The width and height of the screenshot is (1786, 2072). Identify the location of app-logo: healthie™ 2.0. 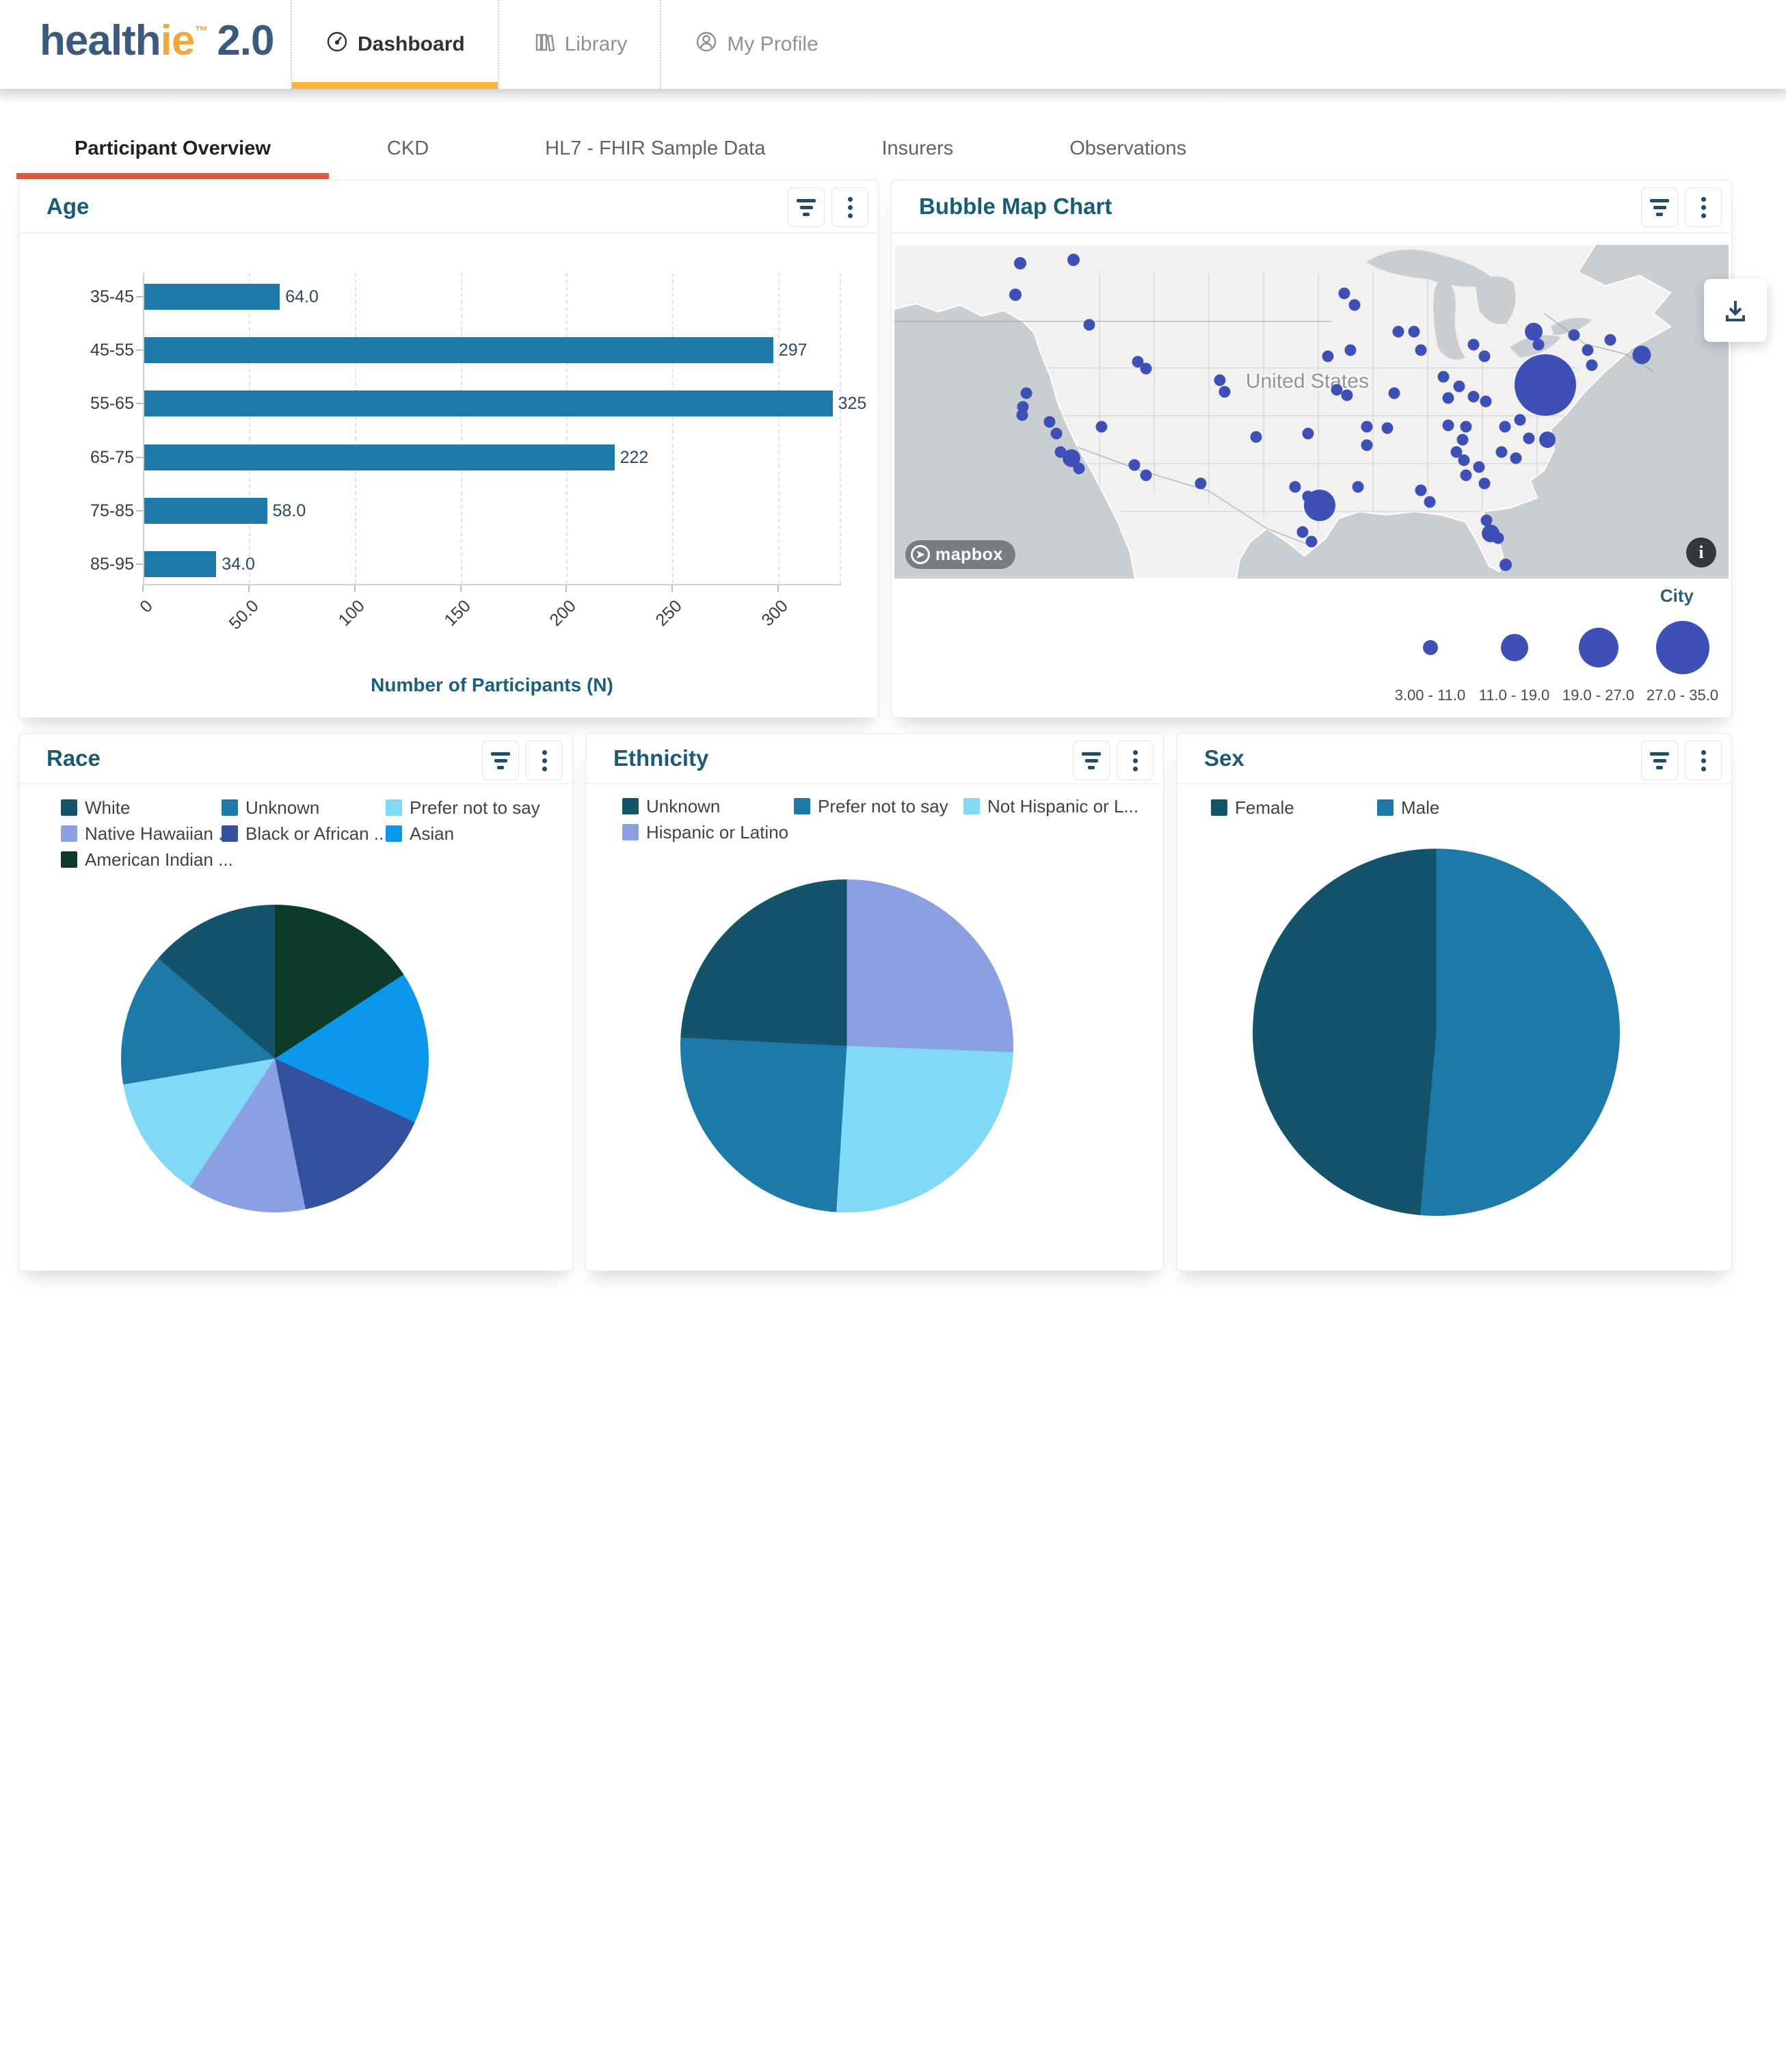
(157, 40).